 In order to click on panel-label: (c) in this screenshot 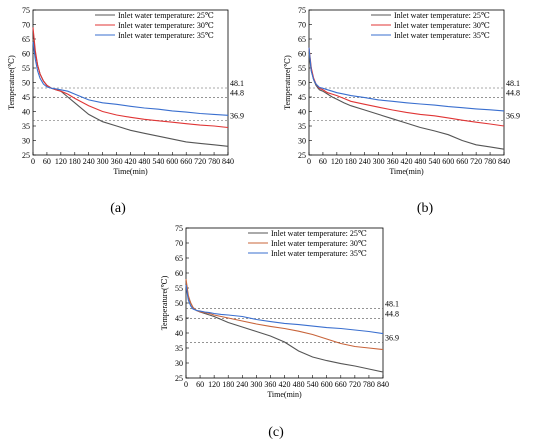, I will do `click(276, 432)`.